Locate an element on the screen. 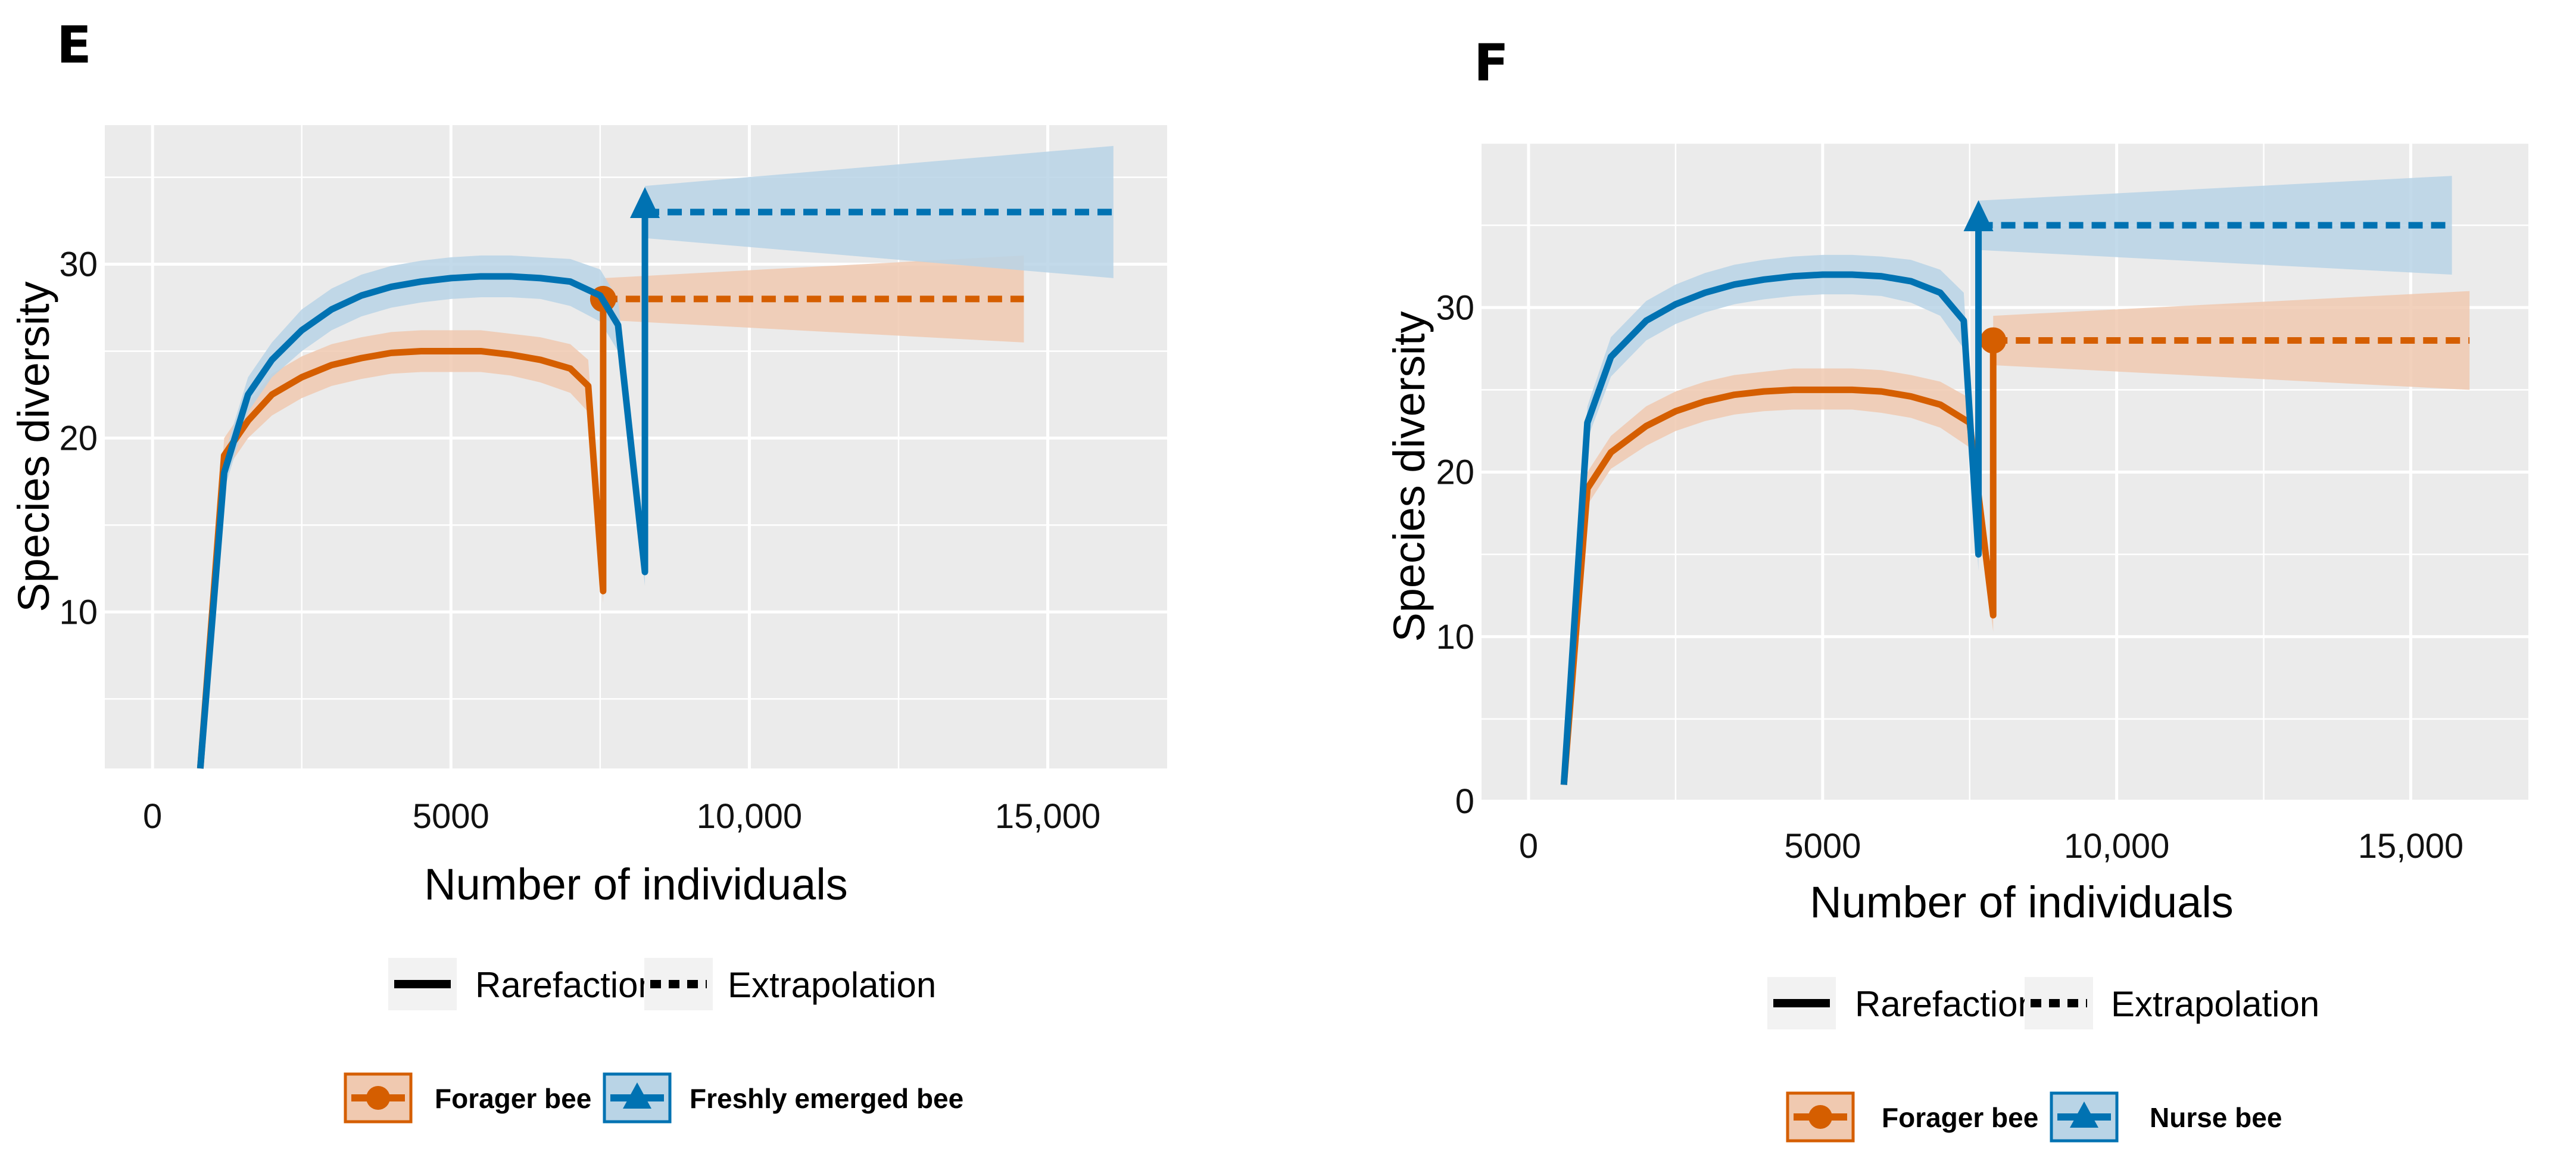 This screenshot has height=1167, width=2576. x-tick-label-f-3: 15,000 is located at coordinates (2410, 846).